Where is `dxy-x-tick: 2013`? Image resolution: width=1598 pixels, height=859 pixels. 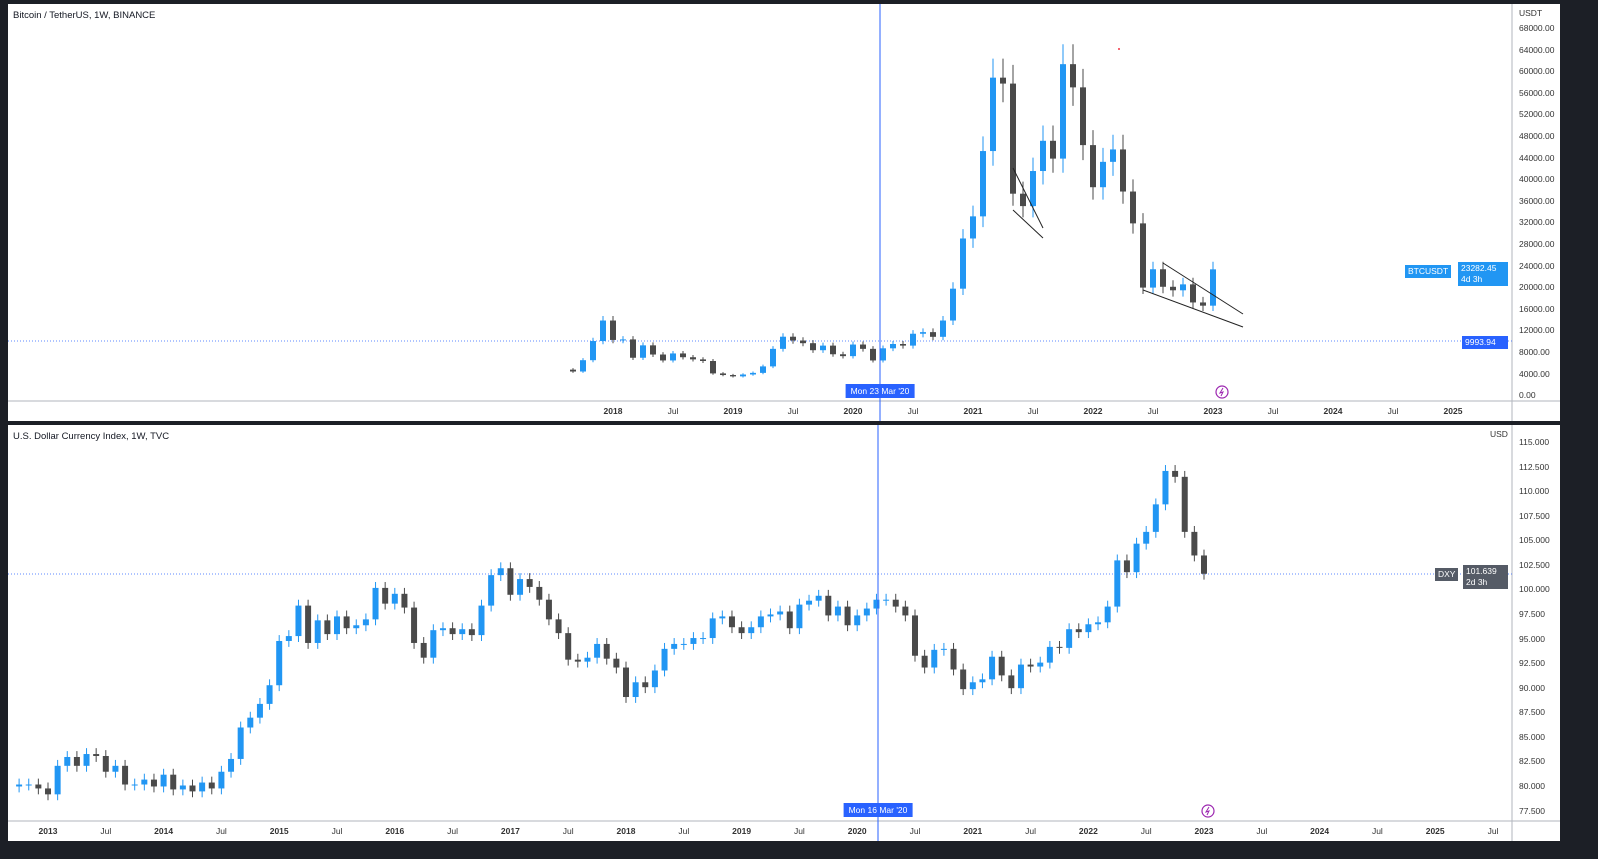 dxy-x-tick: 2013 is located at coordinates (48, 831).